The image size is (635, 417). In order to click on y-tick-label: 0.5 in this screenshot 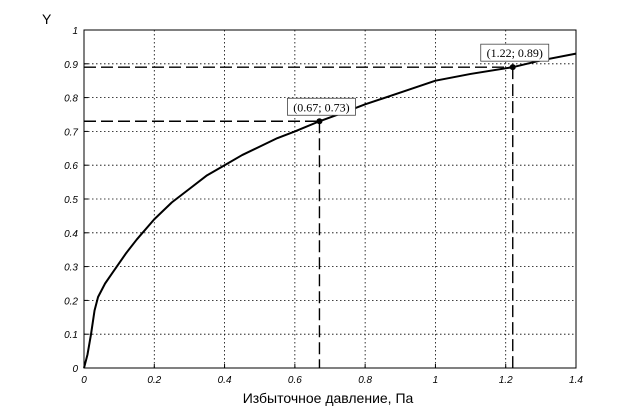, I will do `click(71, 200)`.